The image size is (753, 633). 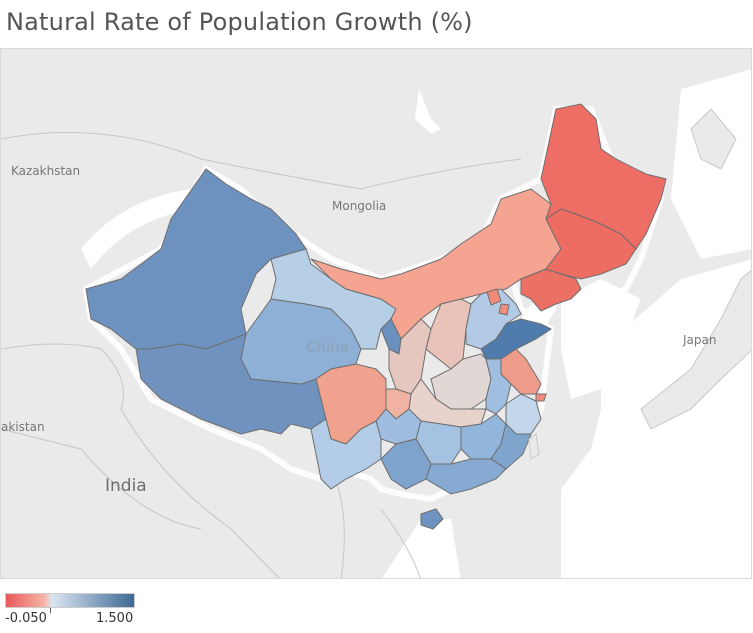 What do you see at coordinates (603, 176) in the screenshot?
I see `province-heilongjiang` at bounding box center [603, 176].